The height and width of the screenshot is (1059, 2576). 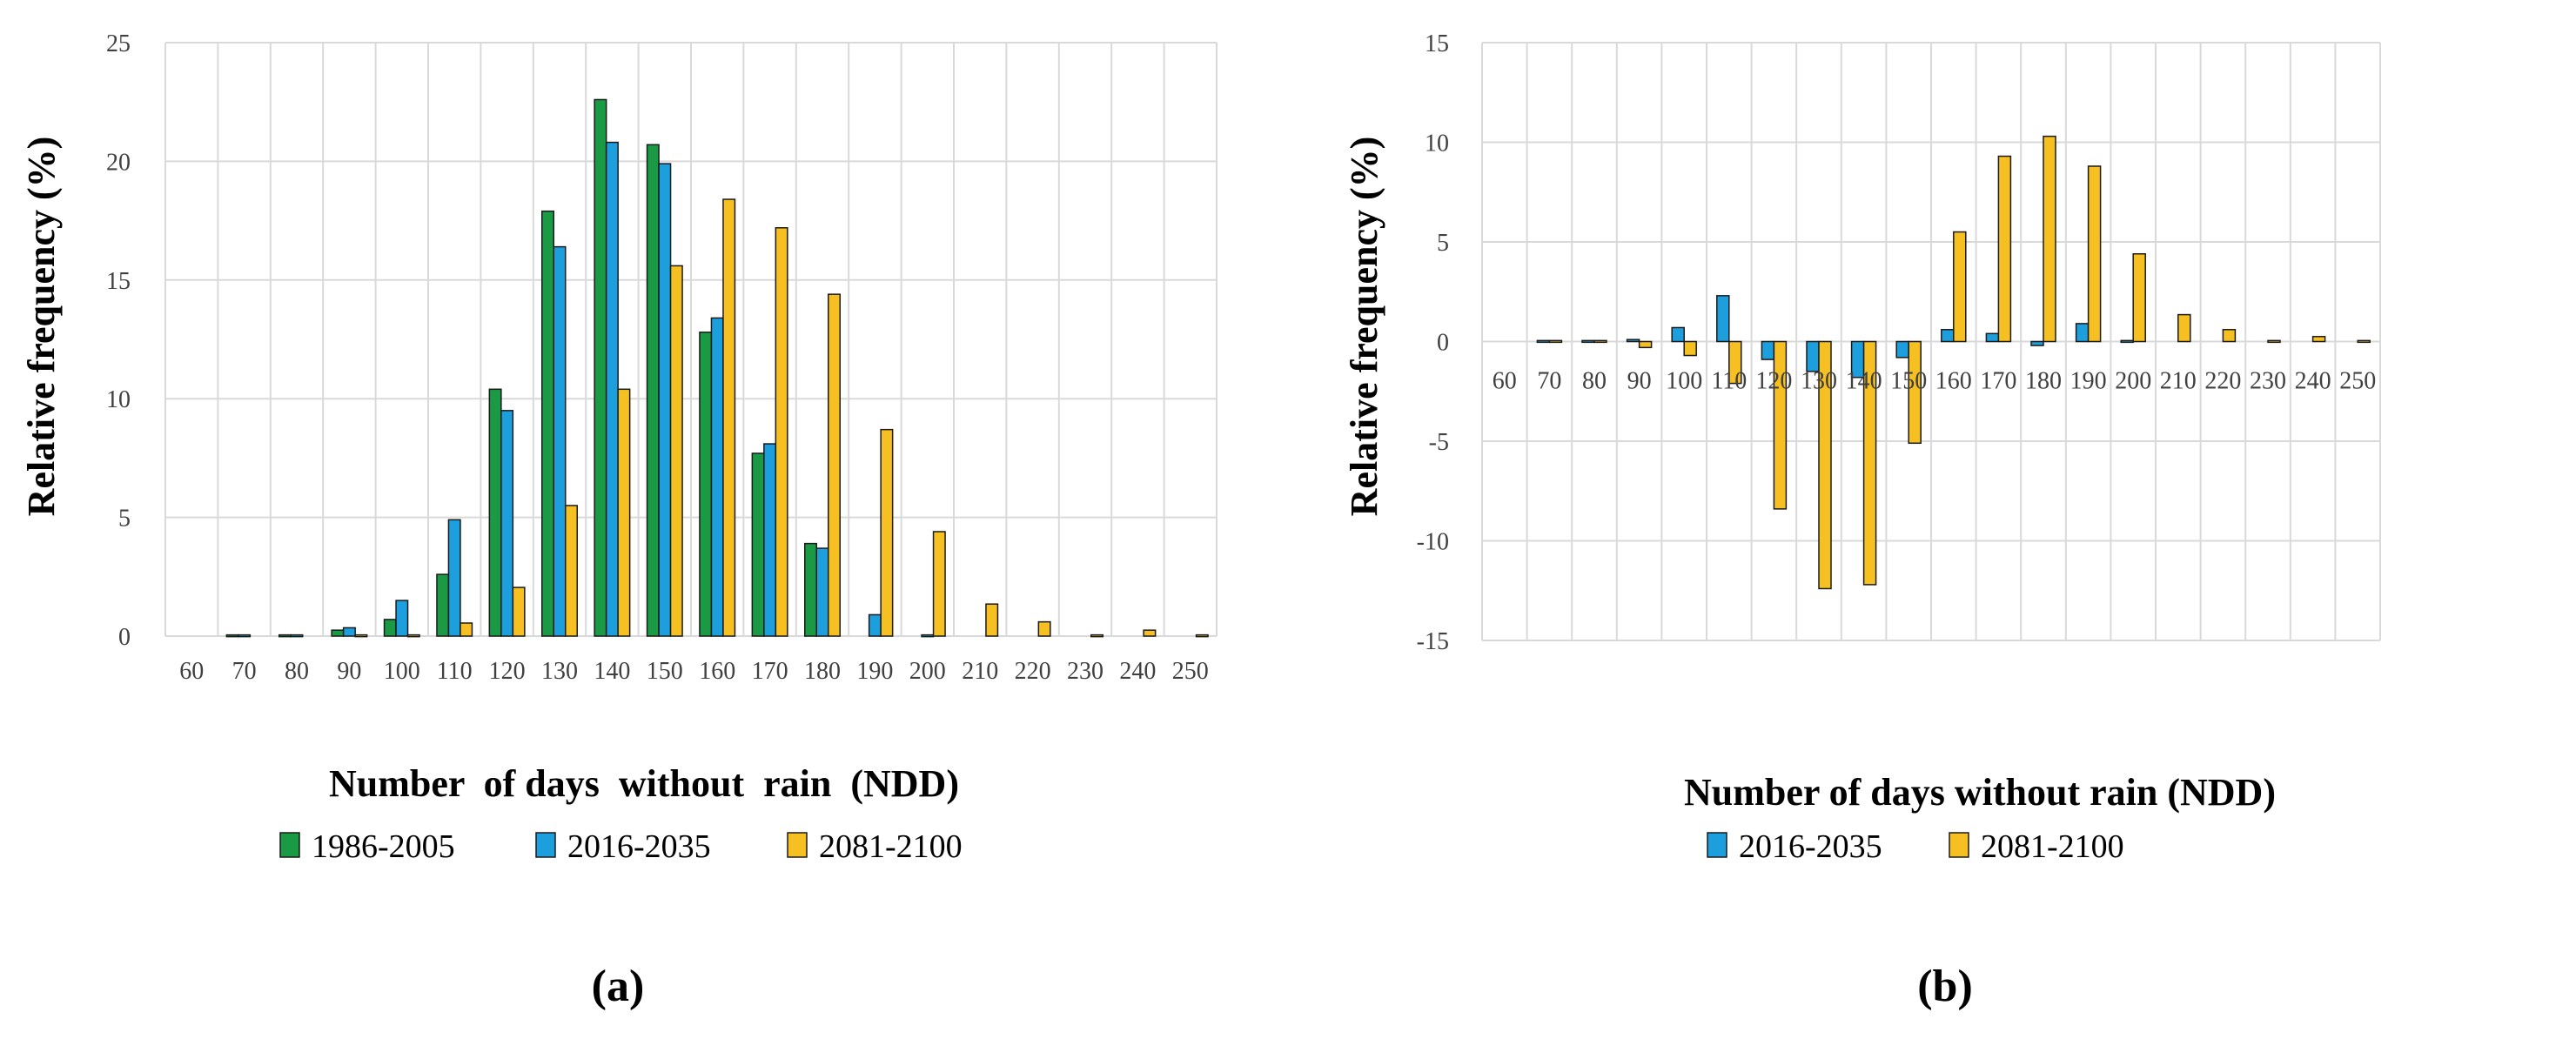 What do you see at coordinates (349, 671) in the screenshot?
I see `chart-a-x-tick-90: 90` at bounding box center [349, 671].